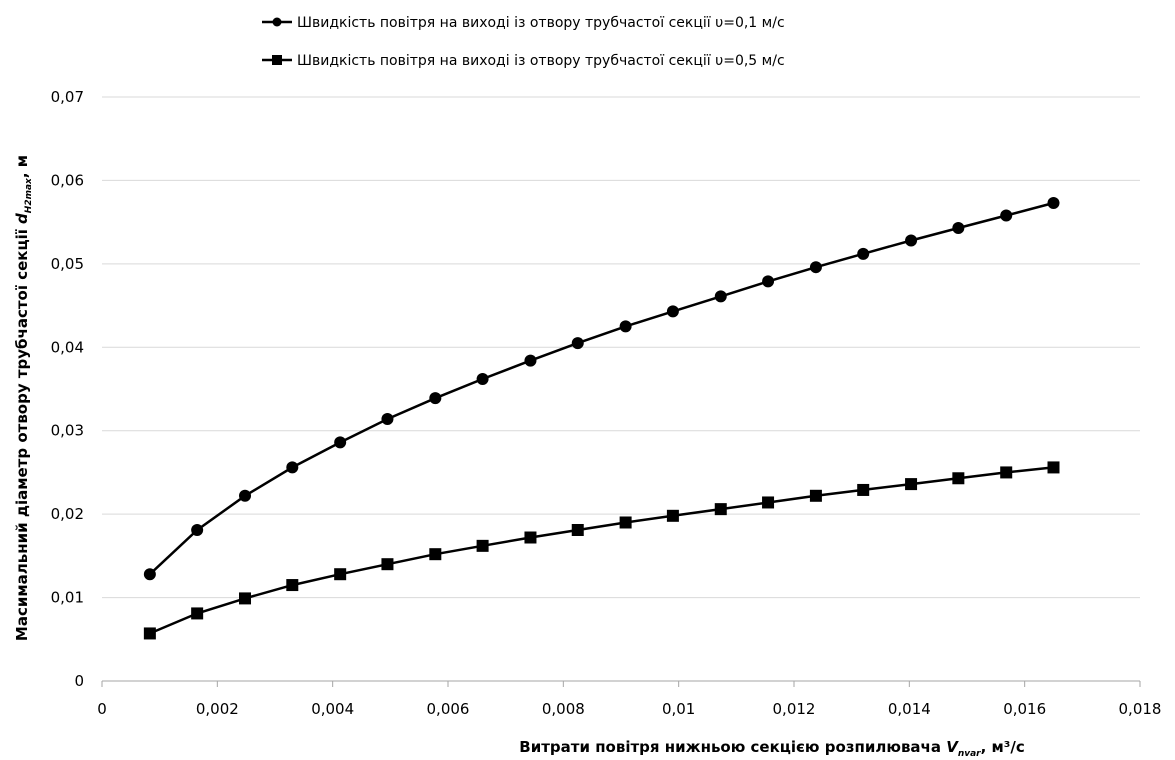  Describe the element at coordinates (277, 22) in the screenshot. I see `legend-marker-circle-icon` at that location.